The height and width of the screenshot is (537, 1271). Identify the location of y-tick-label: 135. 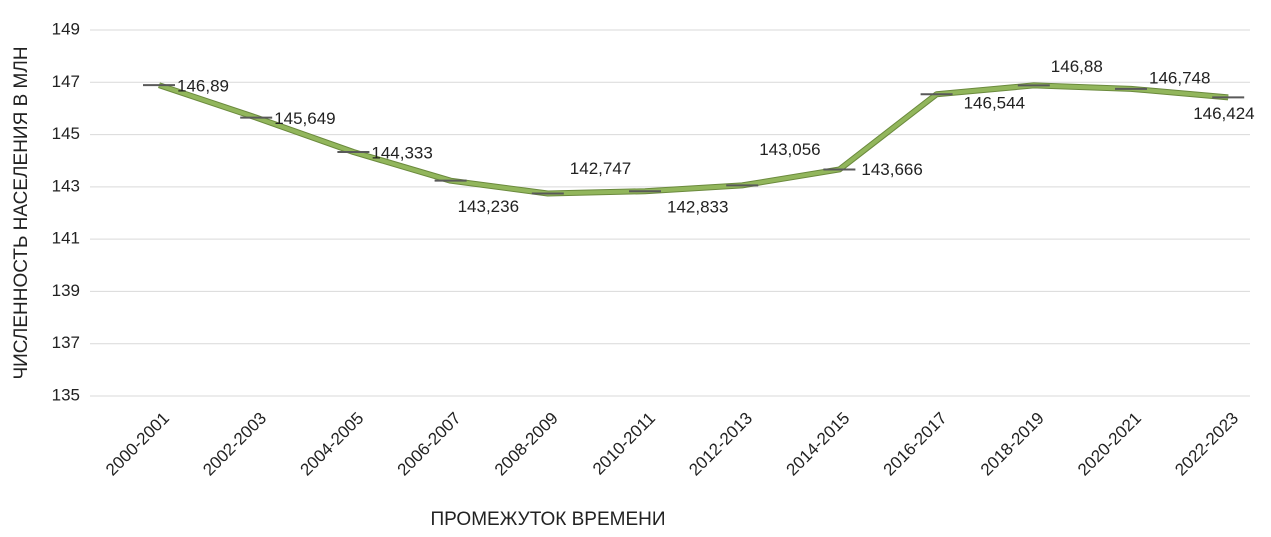
(66, 394).